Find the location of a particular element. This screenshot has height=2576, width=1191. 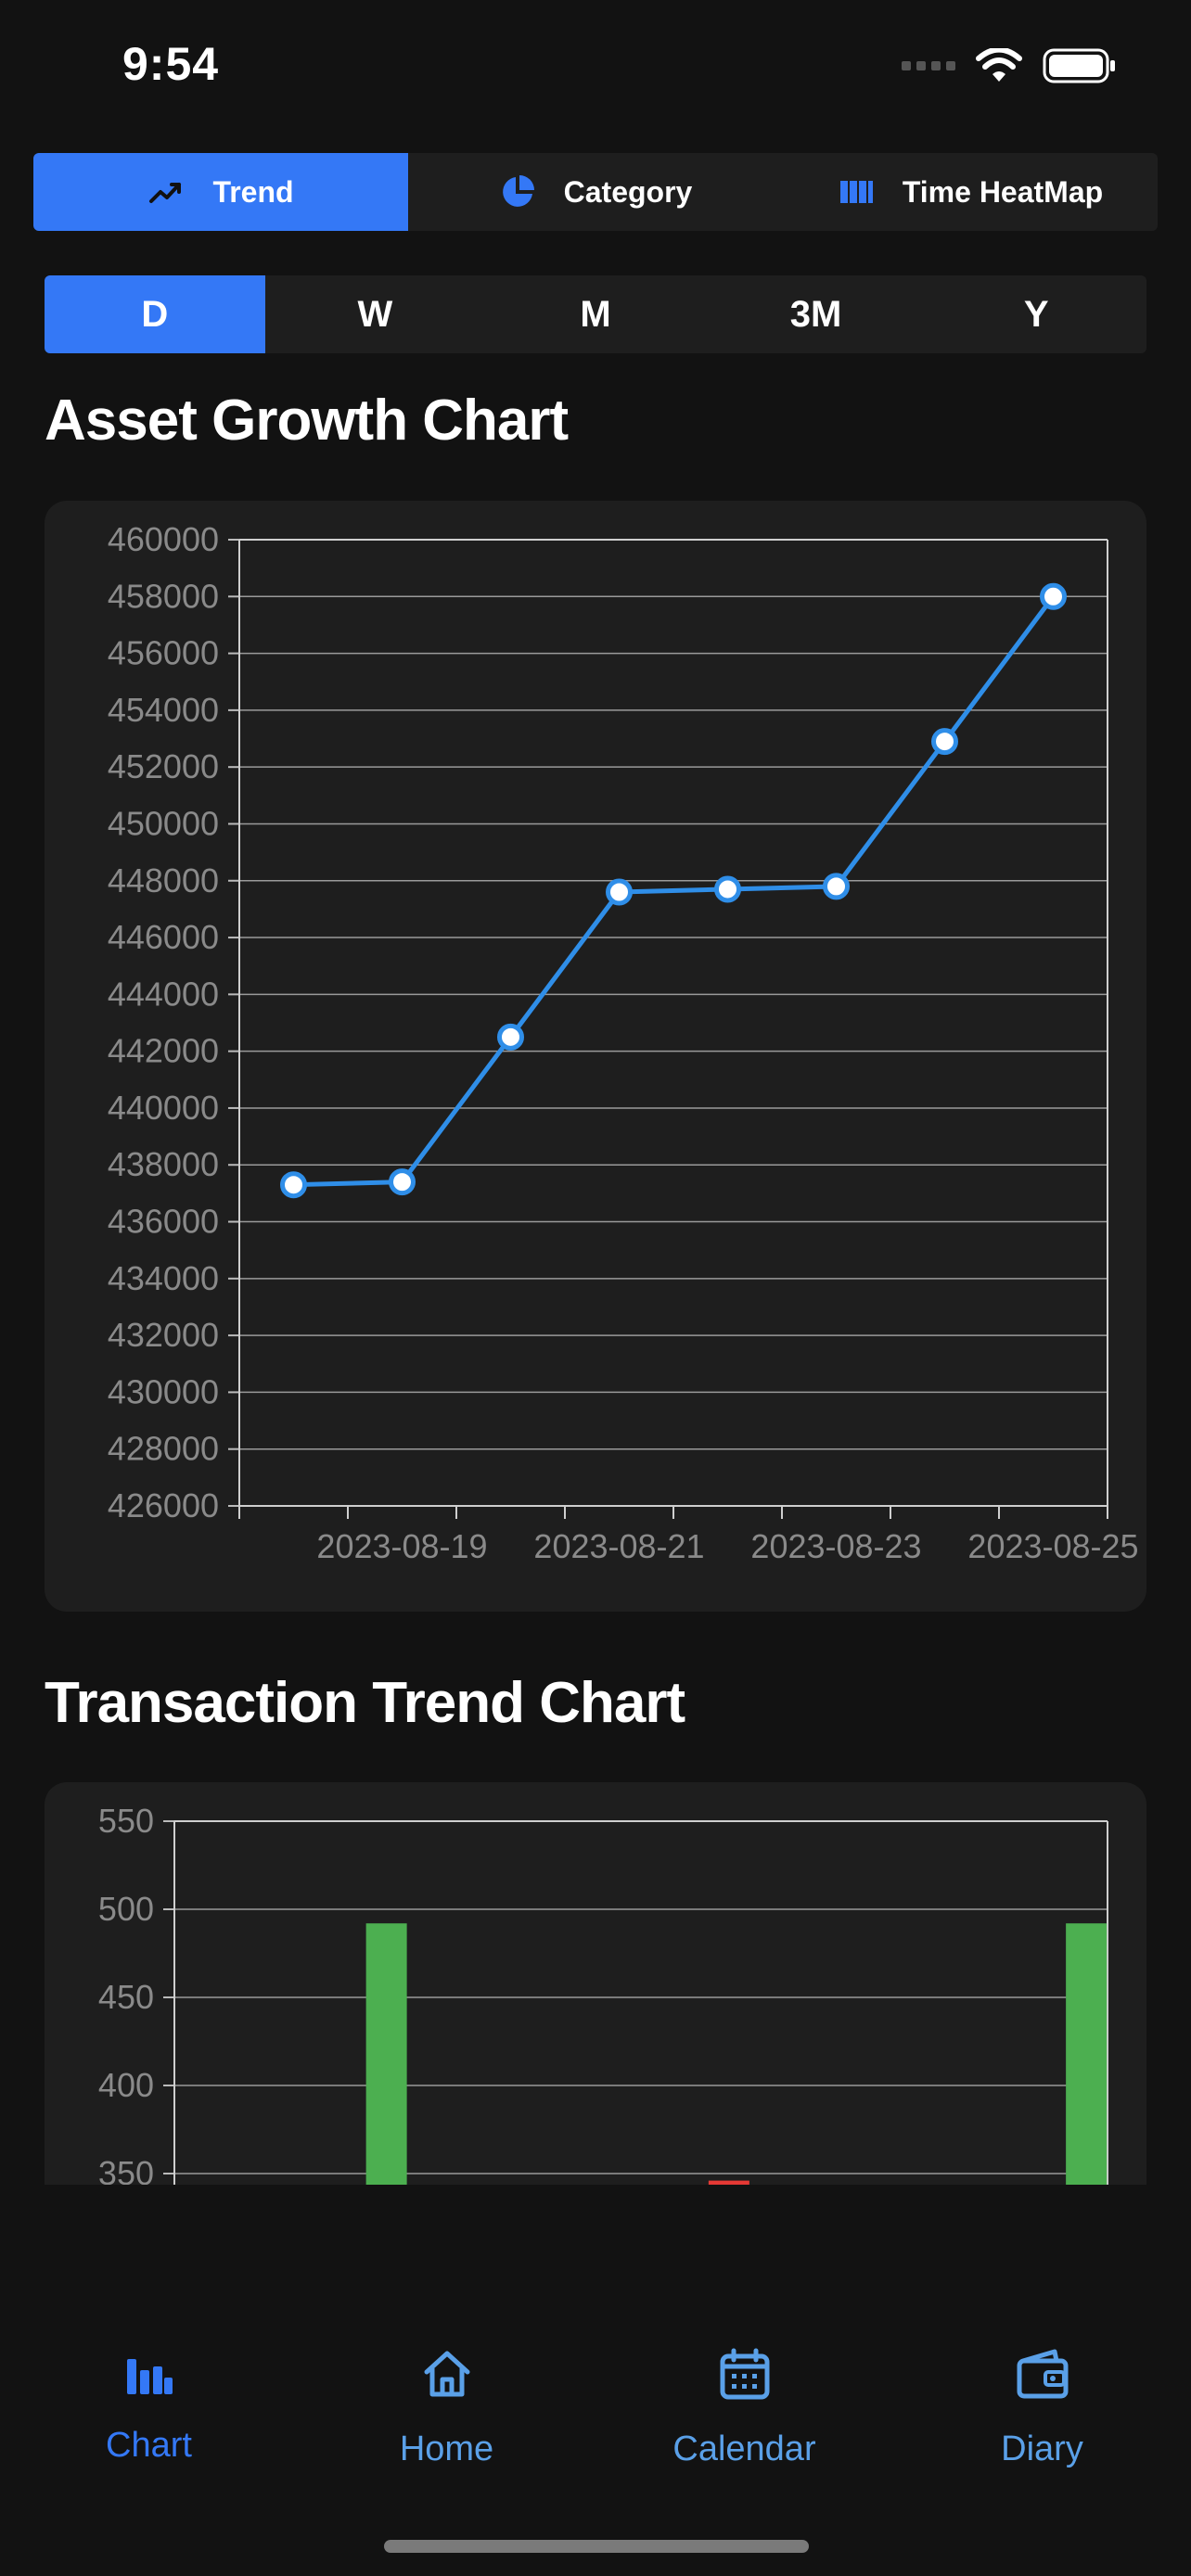

tab-trend: Trend is located at coordinates (220, 192).